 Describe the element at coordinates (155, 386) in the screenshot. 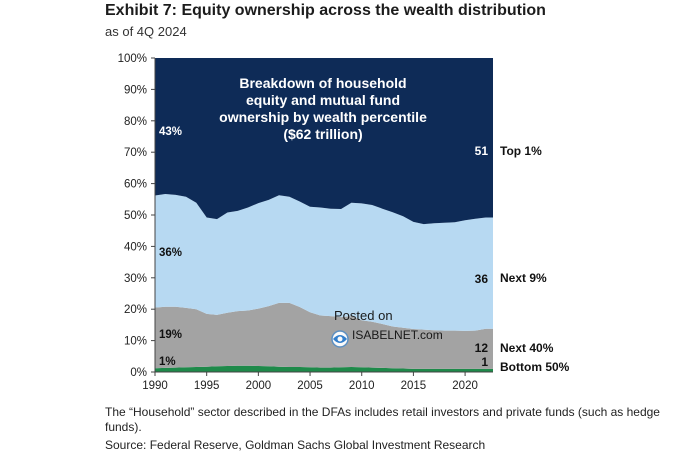

I see `x-tick-label: 1990` at that location.